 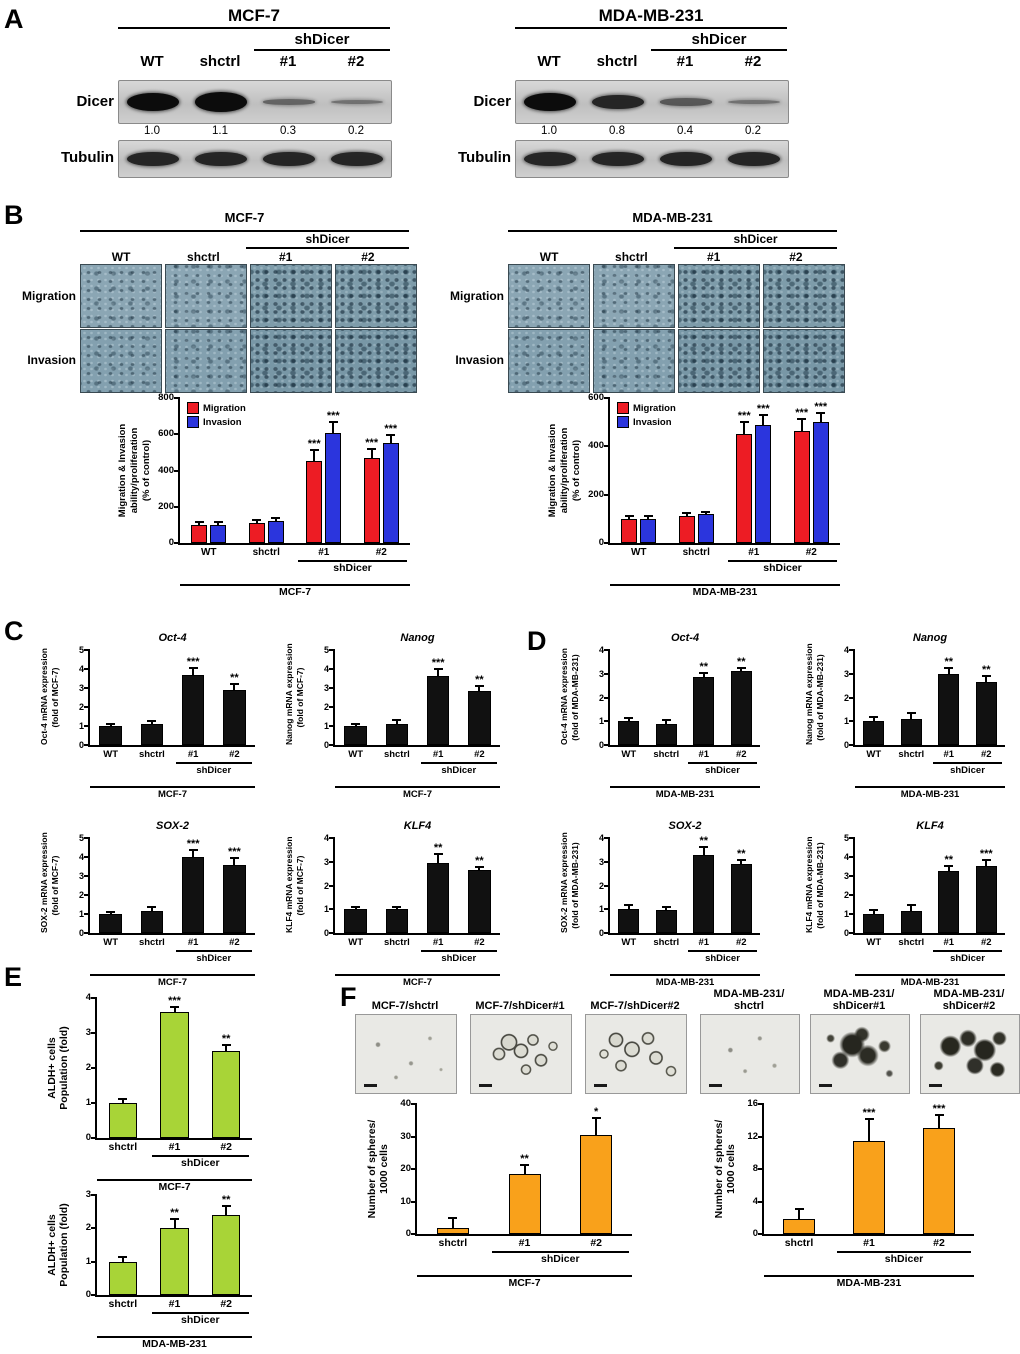 I want to click on yticklab: 800, so click(x=166, y=397).